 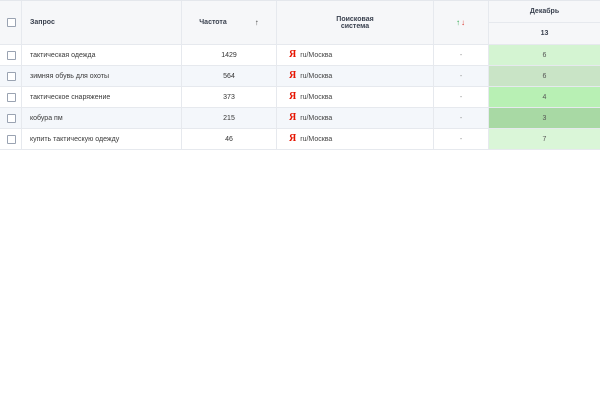 What do you see at coordinates (544, 118) in the screenshot?
I see `row-4-position: 3` at bounding box center [544, 118].